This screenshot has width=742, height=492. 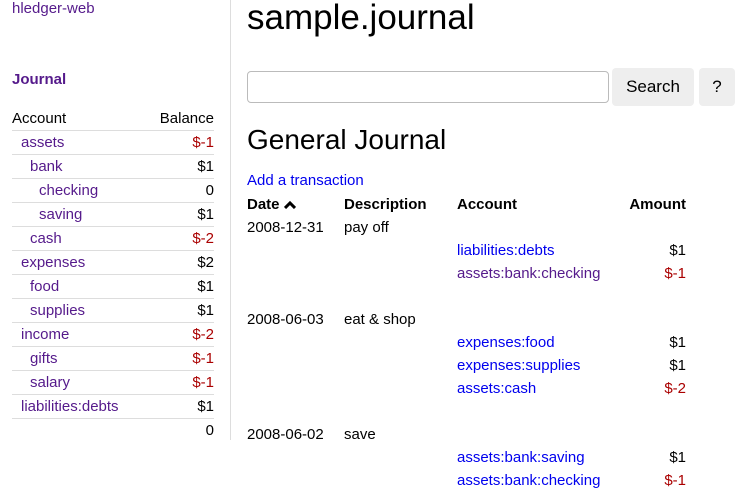 What do you see at coordinates (506, 342) in the screenshot?
I see `posting-account-link: expenses:food` at bounding box center [506, 342].